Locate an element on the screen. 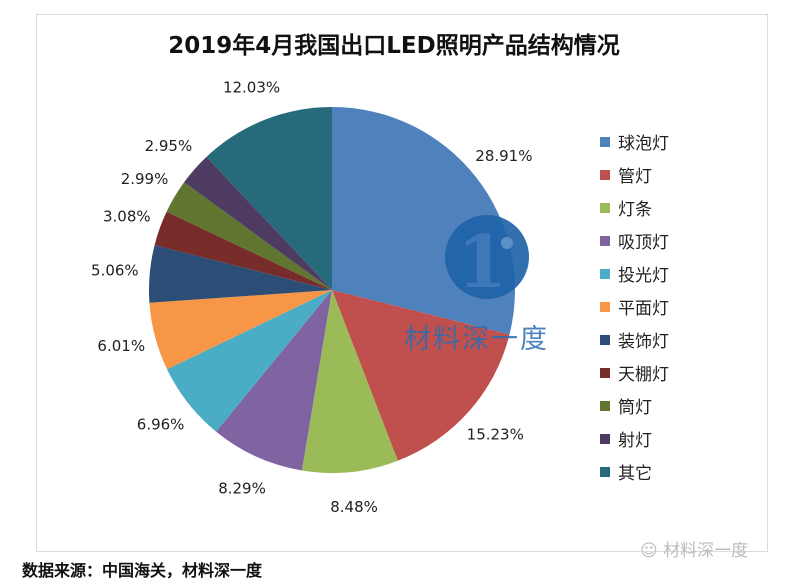 This screenshot has width=788, height=584. data-label: 15.23% is located at coordinates (495, 434).